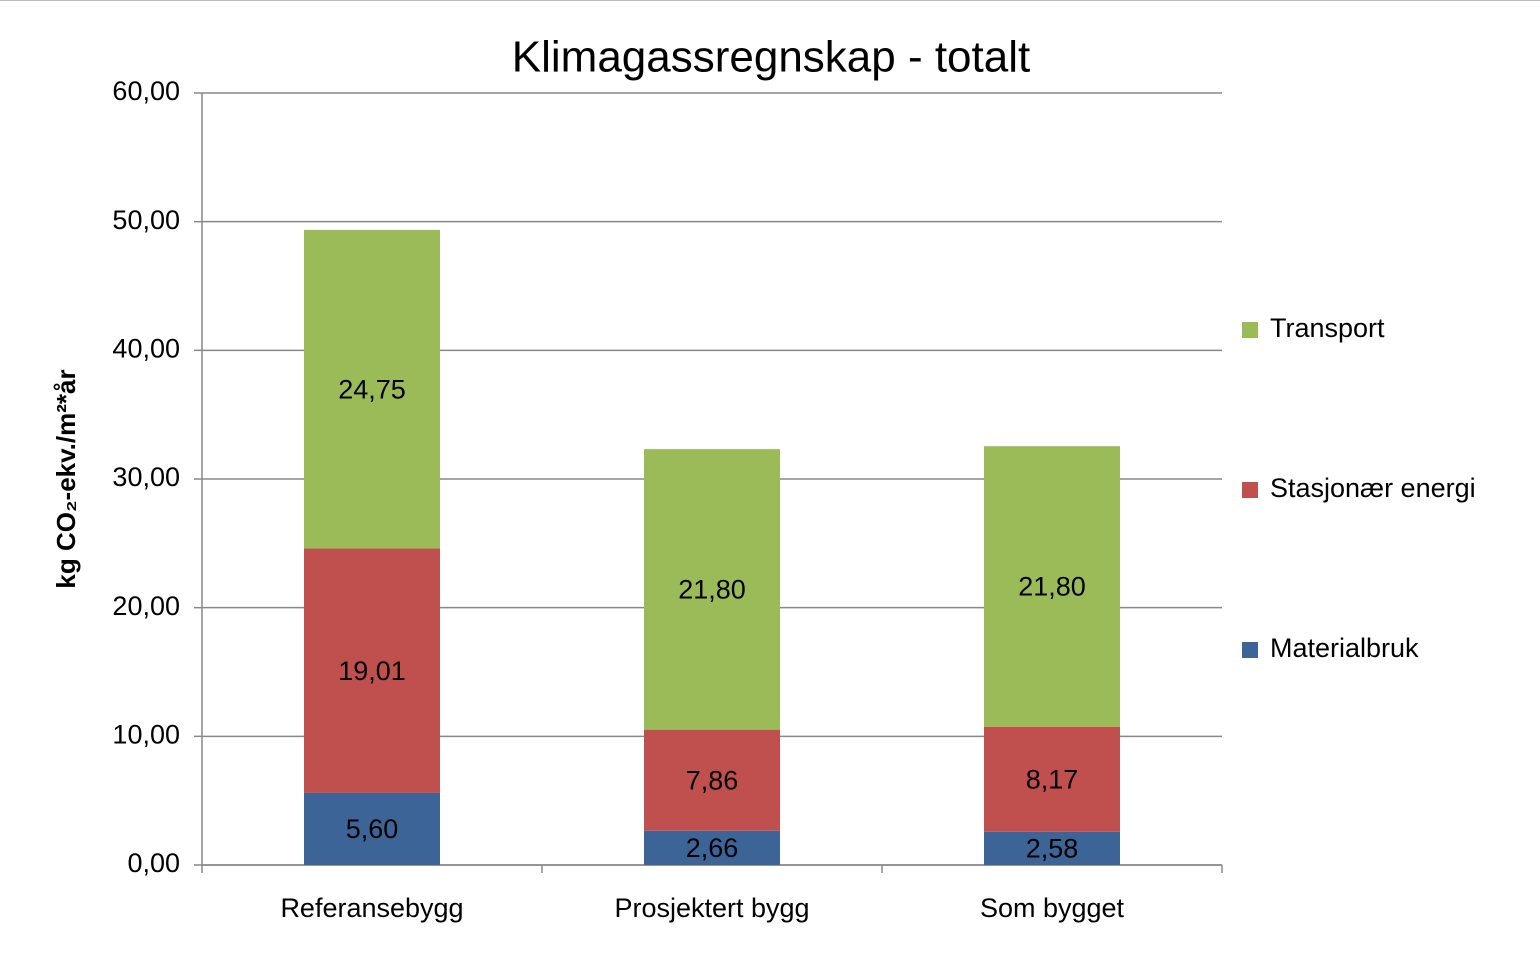 The height and width of the screenshot is (972, 1540). Describe the element at coordinates (146, 477) in the screenshot. I see `y-tick-label: 30,00` at that location.